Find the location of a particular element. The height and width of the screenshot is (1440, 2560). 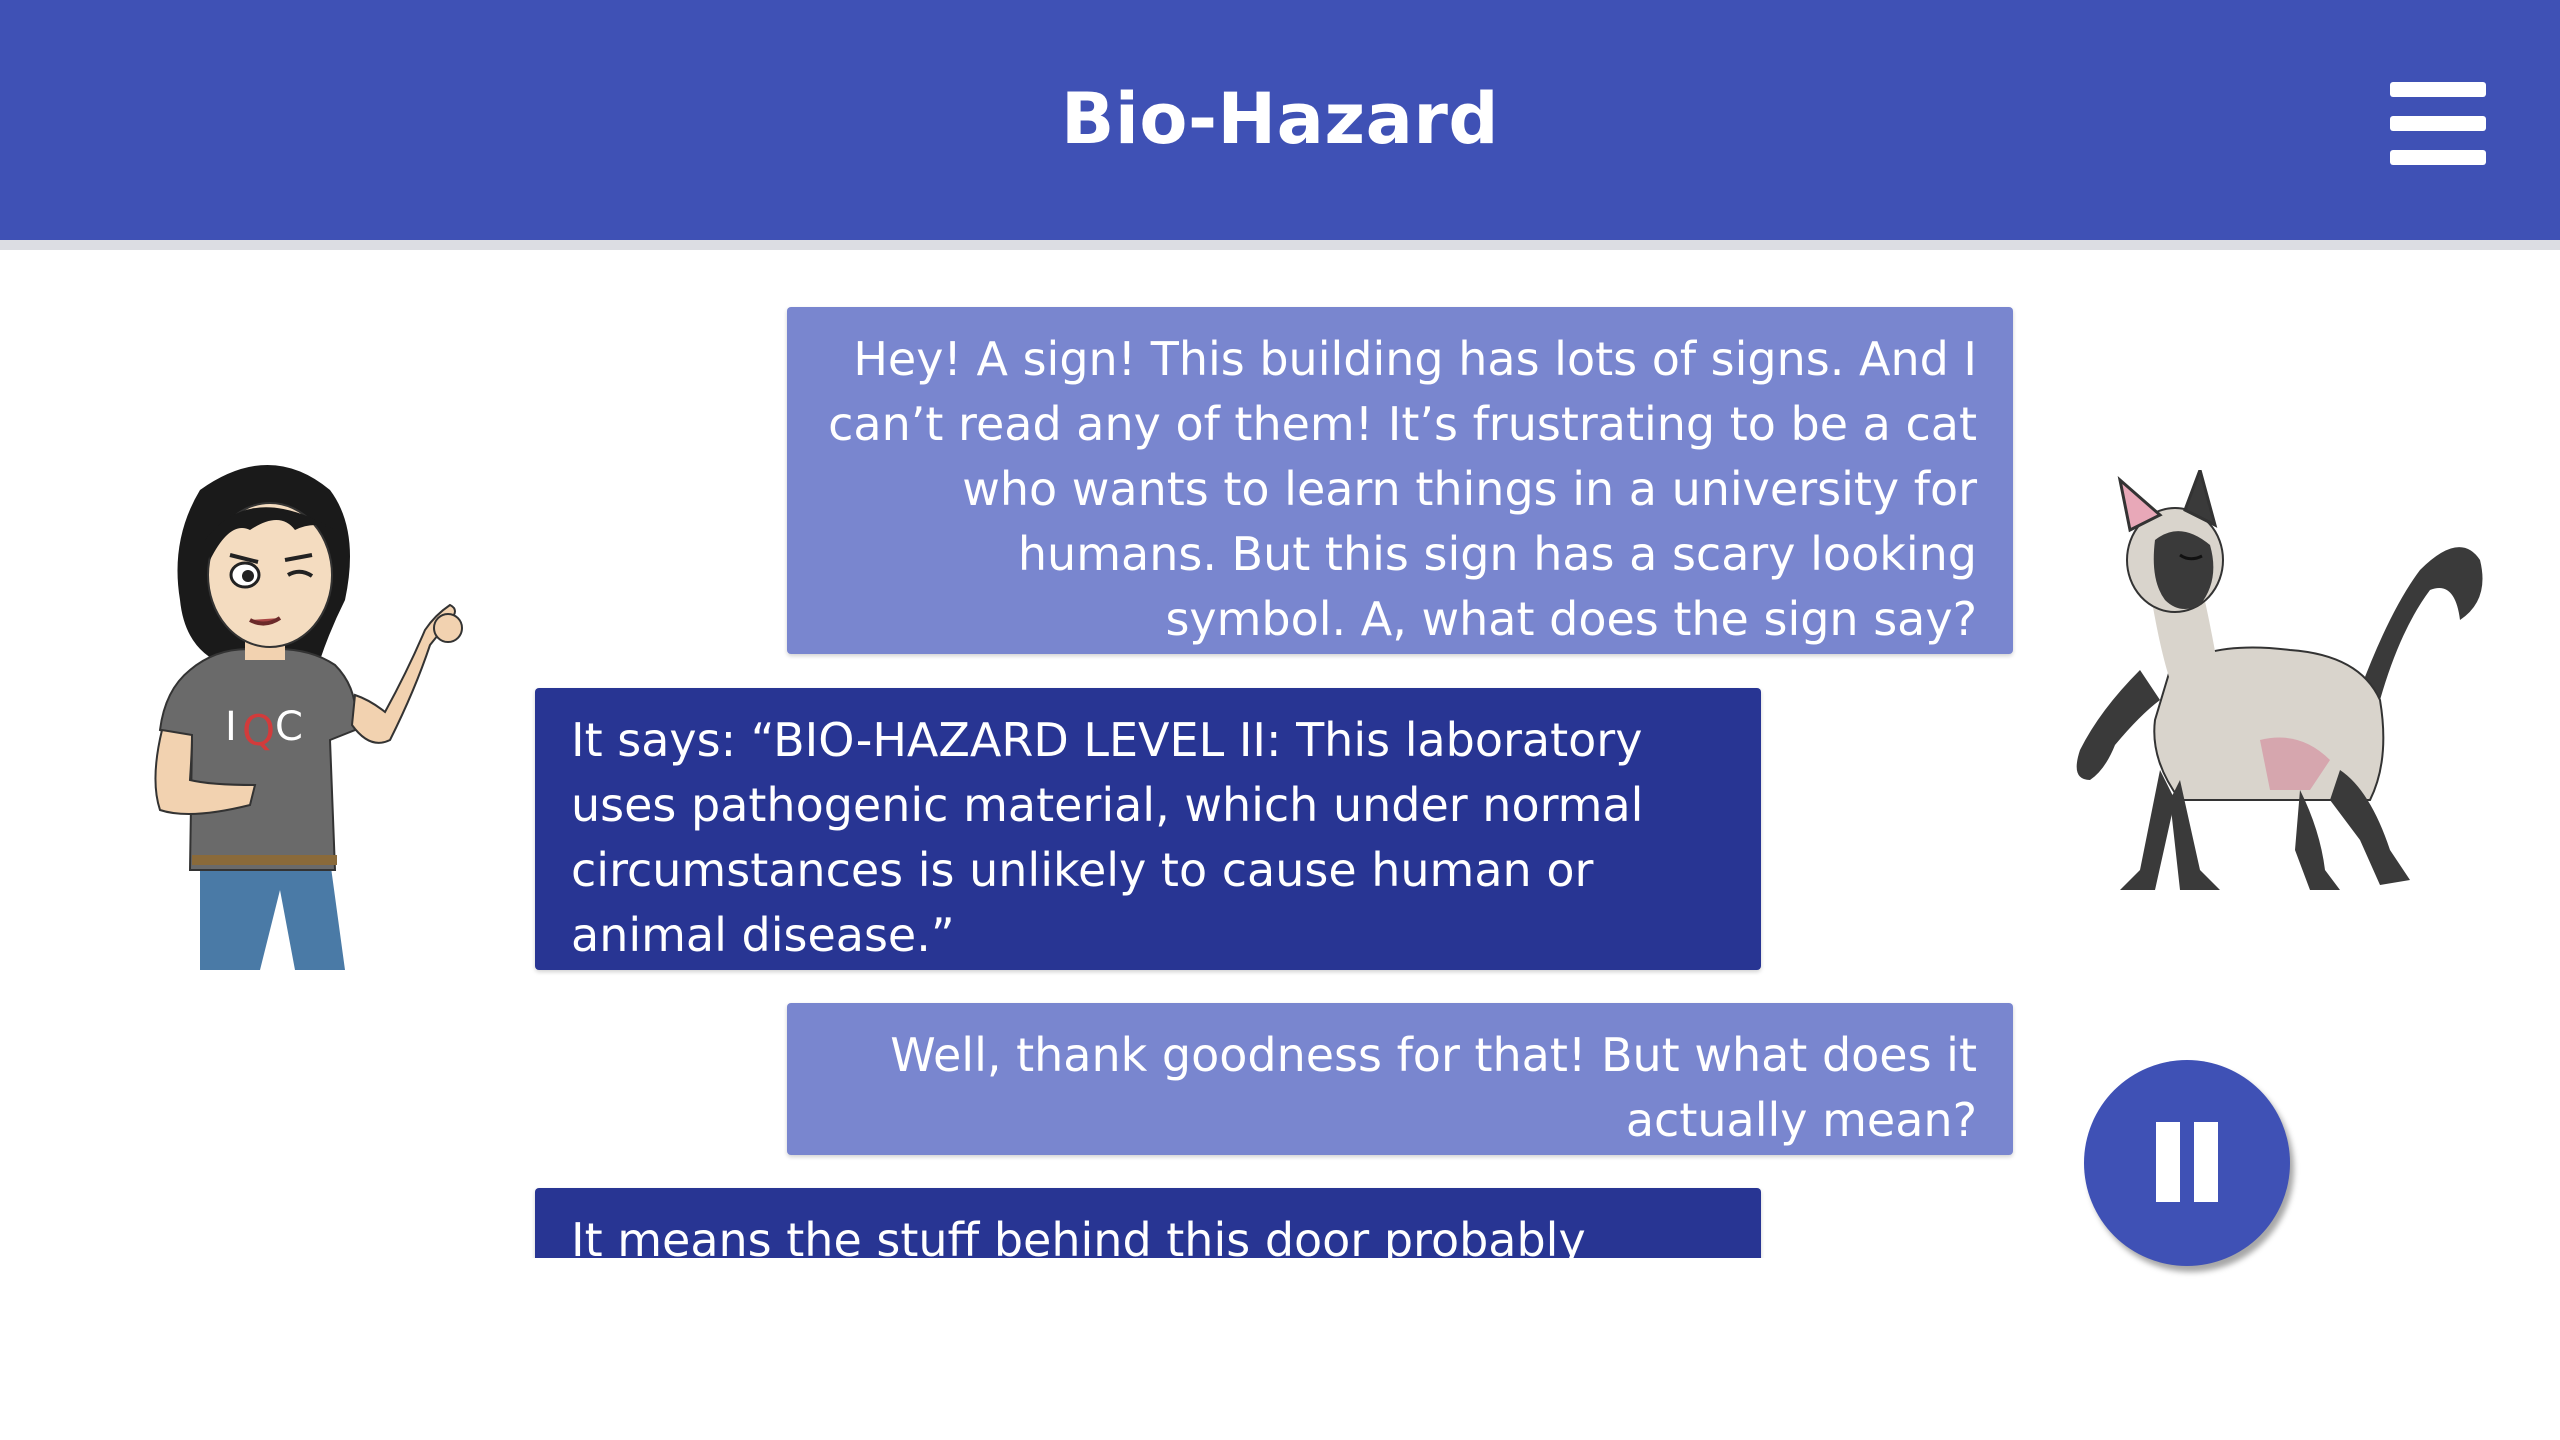

svg-text: I is located at coordinates (231, 727).